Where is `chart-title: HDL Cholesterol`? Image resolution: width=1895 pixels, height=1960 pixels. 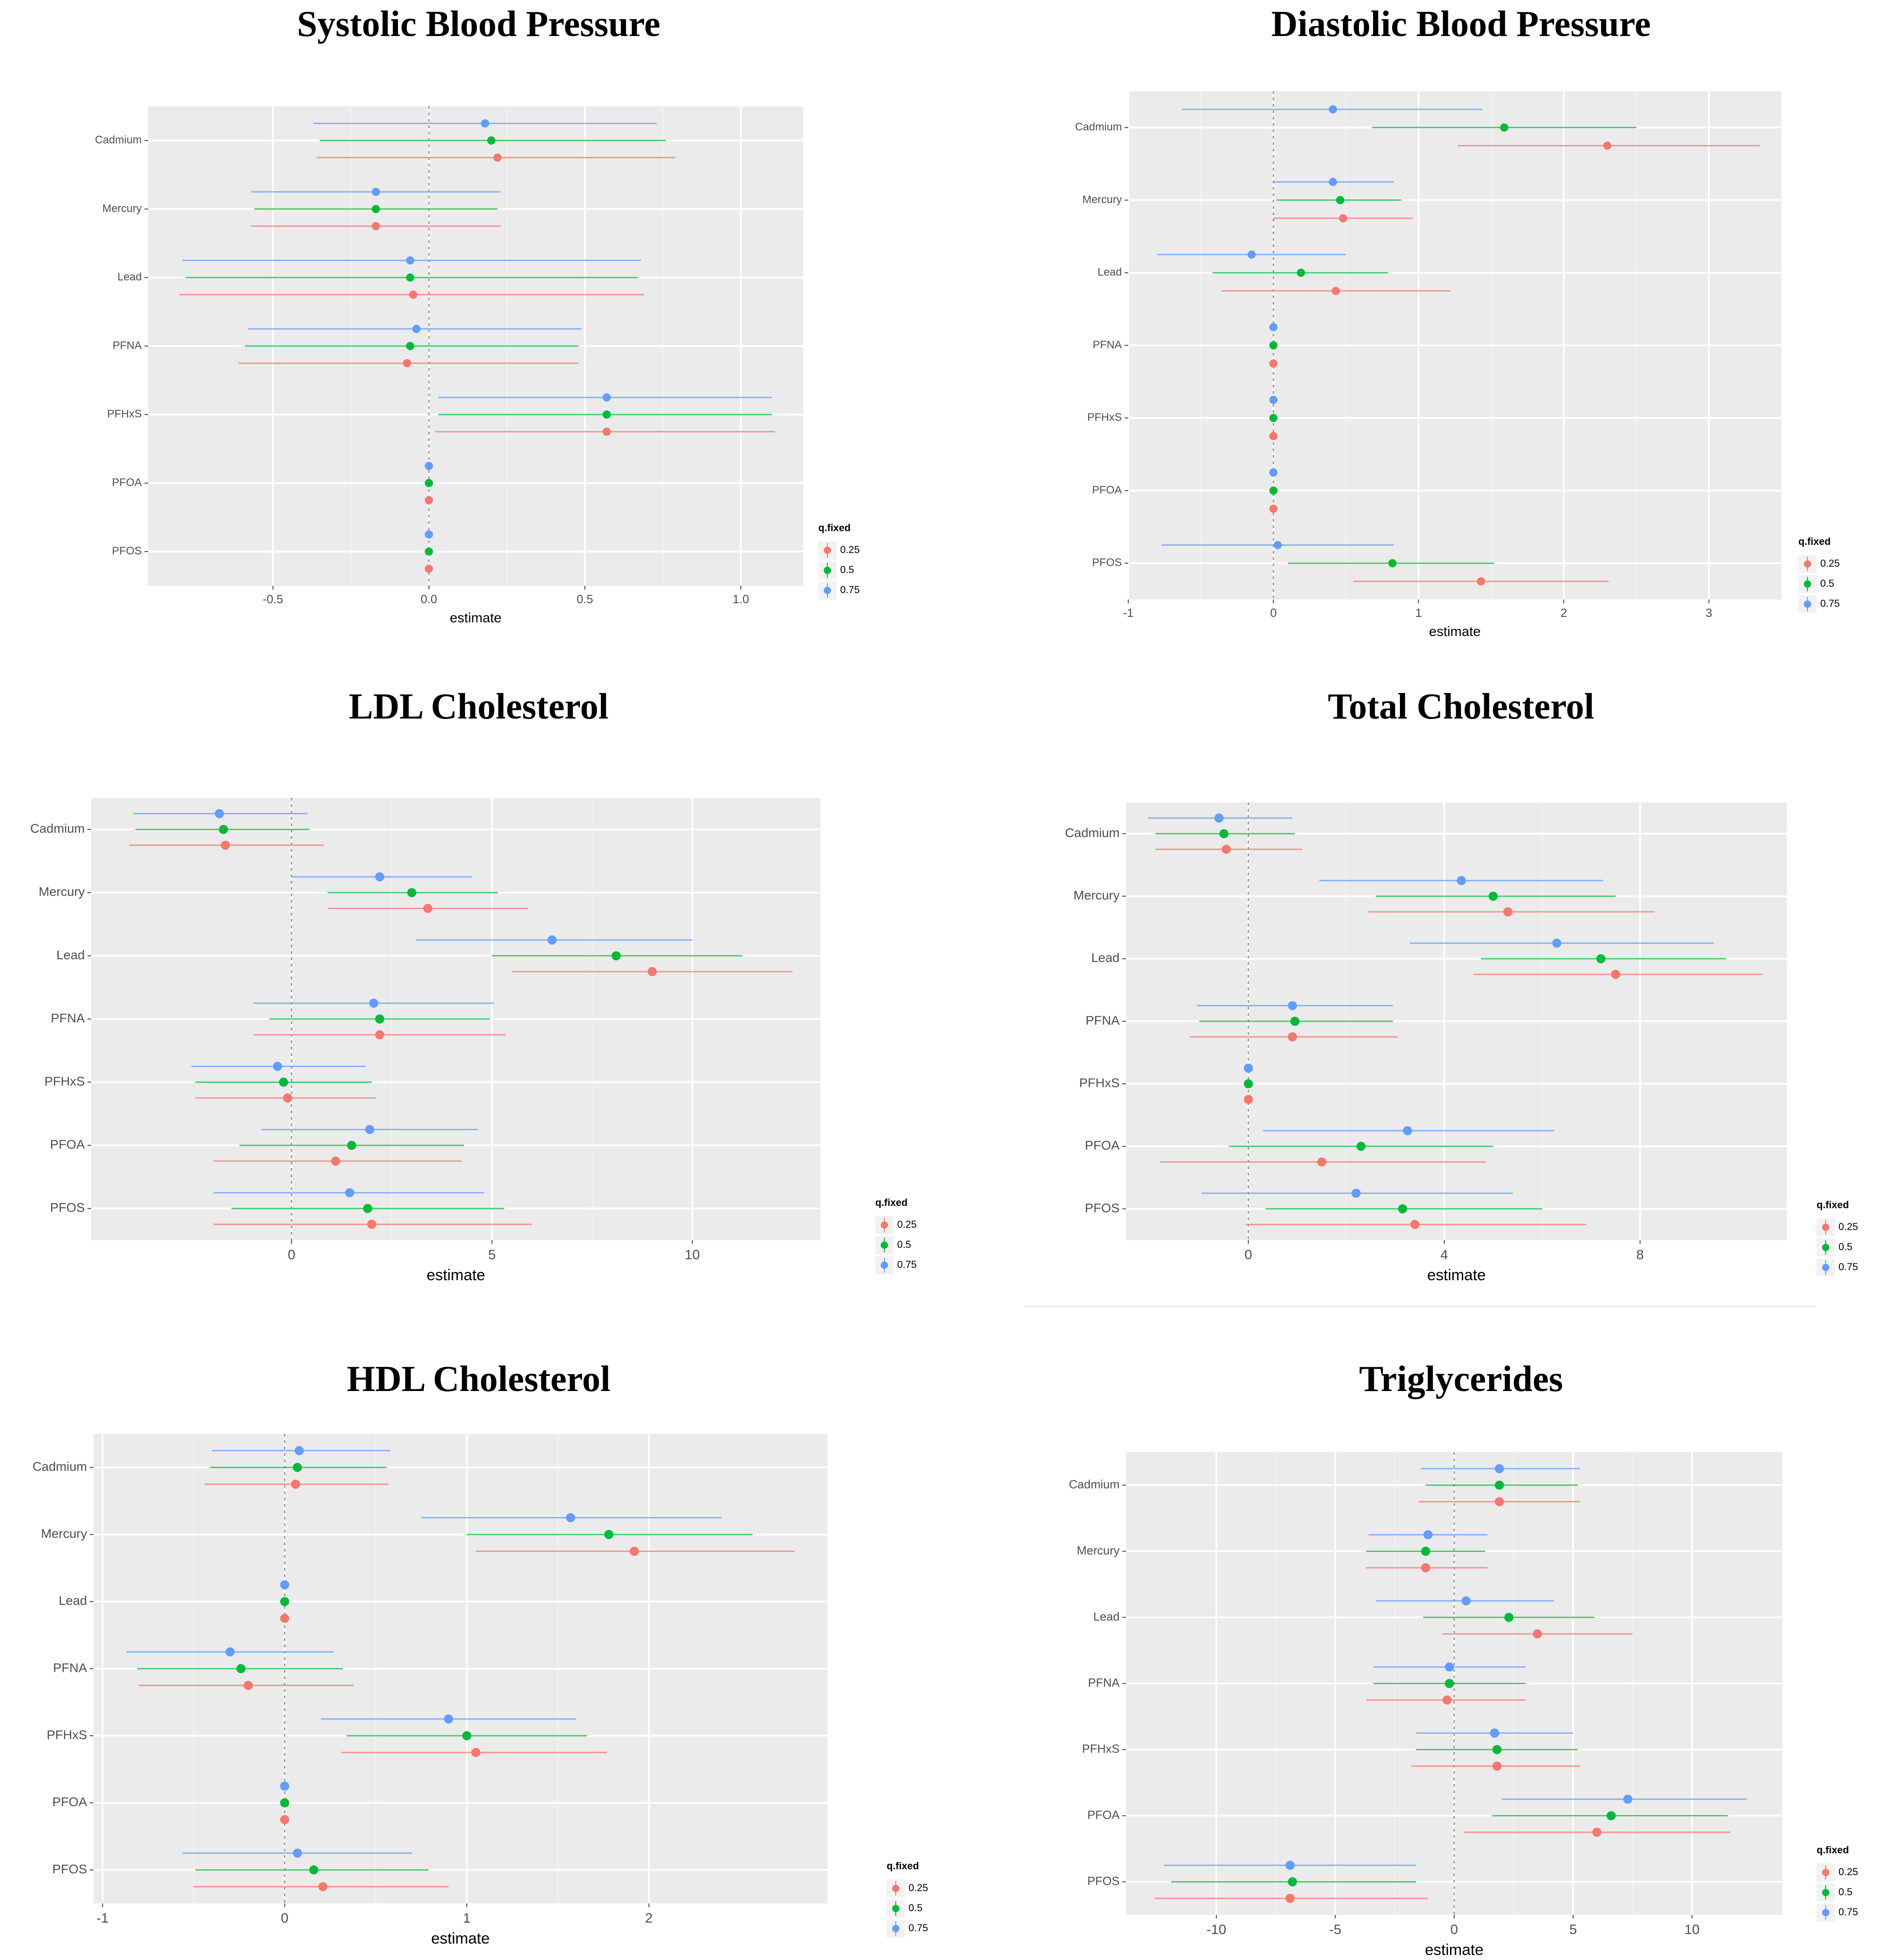 chart-title: HDL Cholesterol is located at coordinates (478, 1379).